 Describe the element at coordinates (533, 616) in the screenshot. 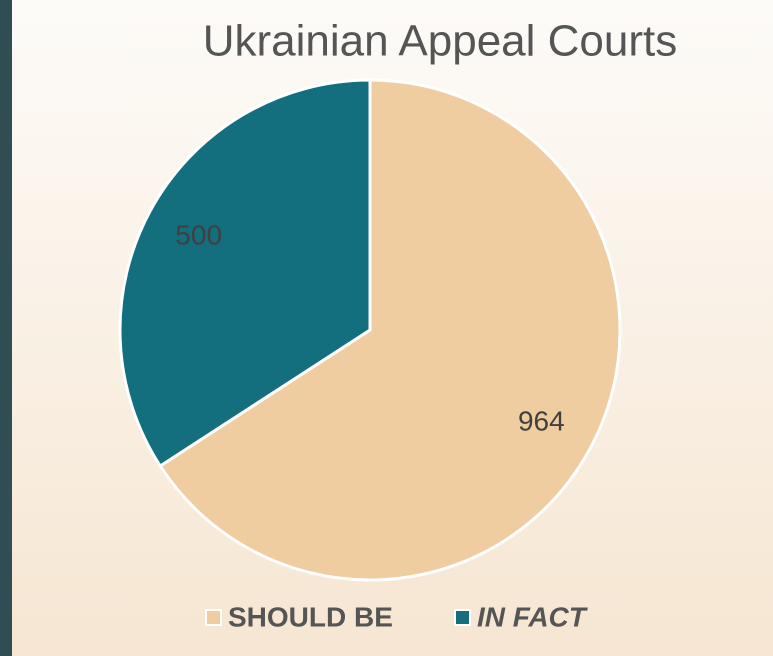

I see `legend-label: IN FACT` at that location.